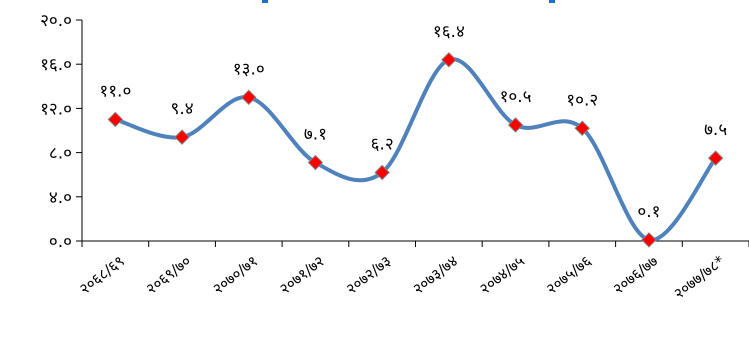  Describe the element at coordinates (61, 131) in the screenshot. I see `y-ticks: ०.० ४.० ८.० १२.० १६.० २०.०` at that location.